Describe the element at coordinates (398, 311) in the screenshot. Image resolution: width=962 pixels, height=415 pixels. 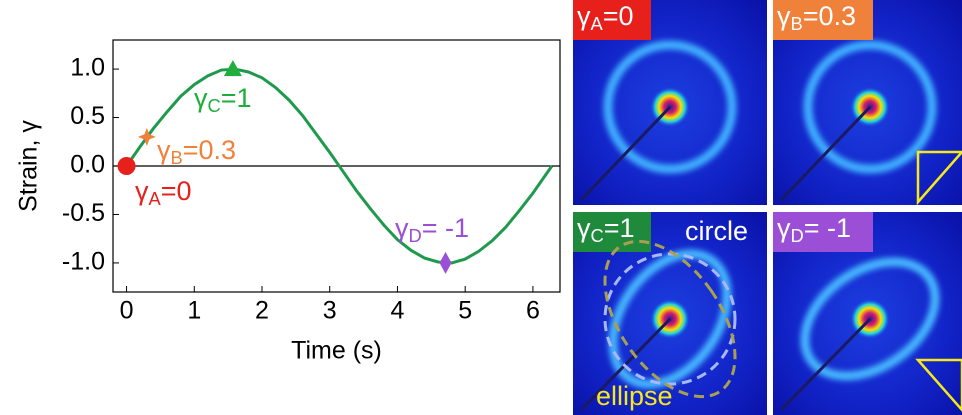
I see `x-tick-label: 4` at that location.